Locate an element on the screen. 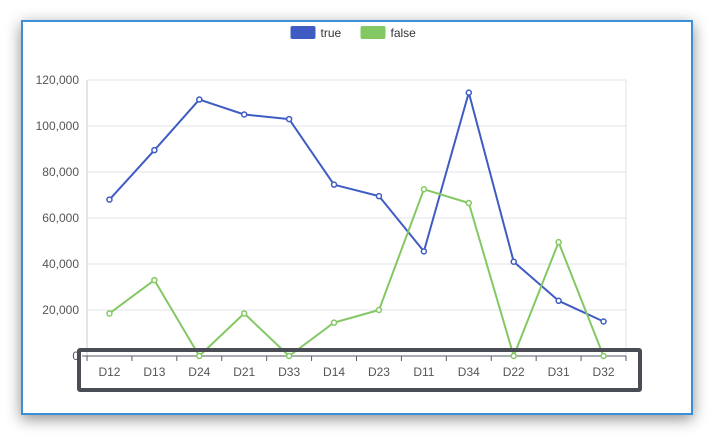 This screenshot has height=438, width=716. y-tick-label: 20,000 is located at coordinates (60, 310).